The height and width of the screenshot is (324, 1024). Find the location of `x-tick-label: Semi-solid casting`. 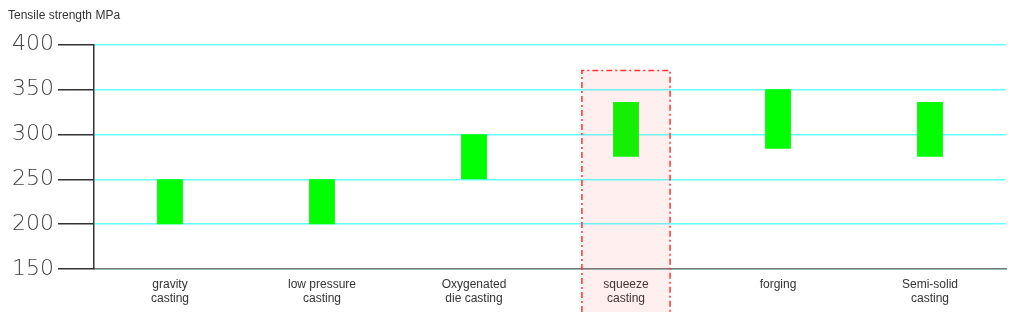

x-tick-label: Semi-solid casting is located at coordinates (930, 291).